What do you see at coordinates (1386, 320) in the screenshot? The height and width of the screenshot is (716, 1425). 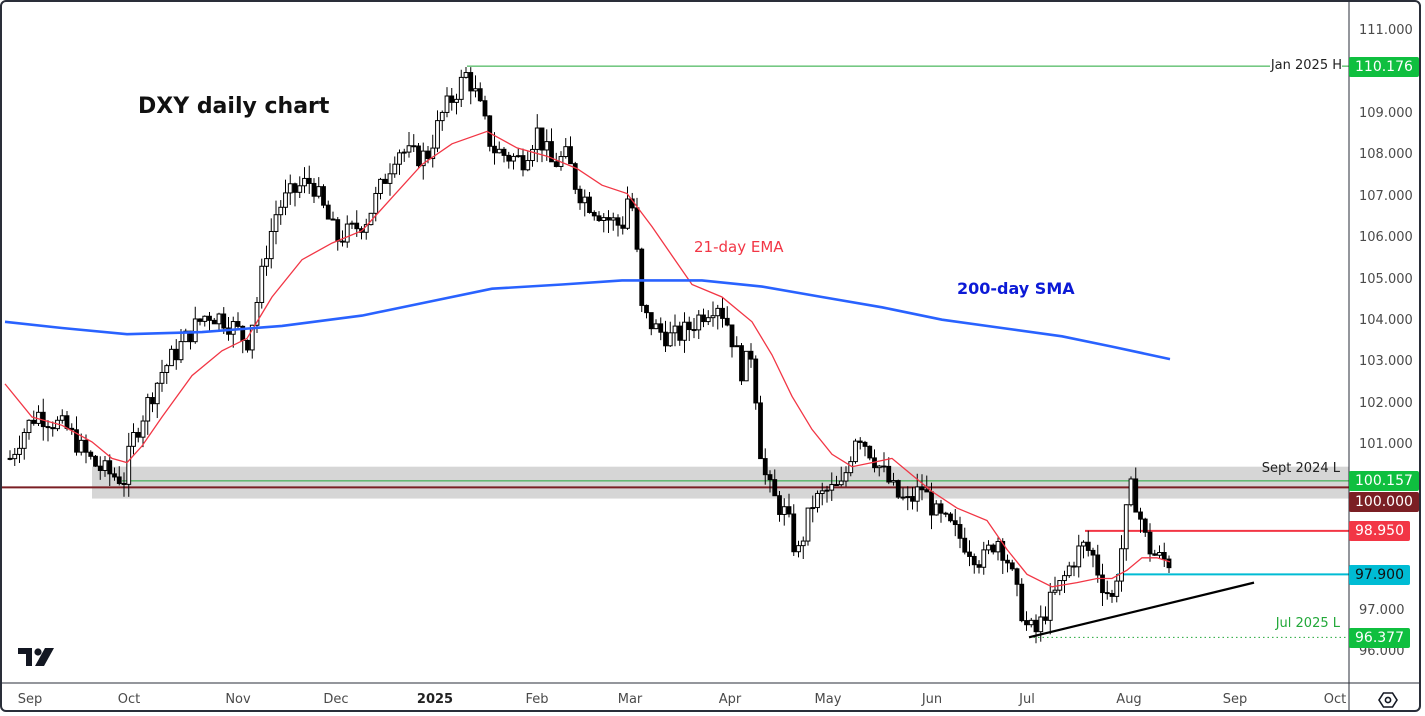 I see `y-tick: 104.000` at bounding box center [1386, 320].